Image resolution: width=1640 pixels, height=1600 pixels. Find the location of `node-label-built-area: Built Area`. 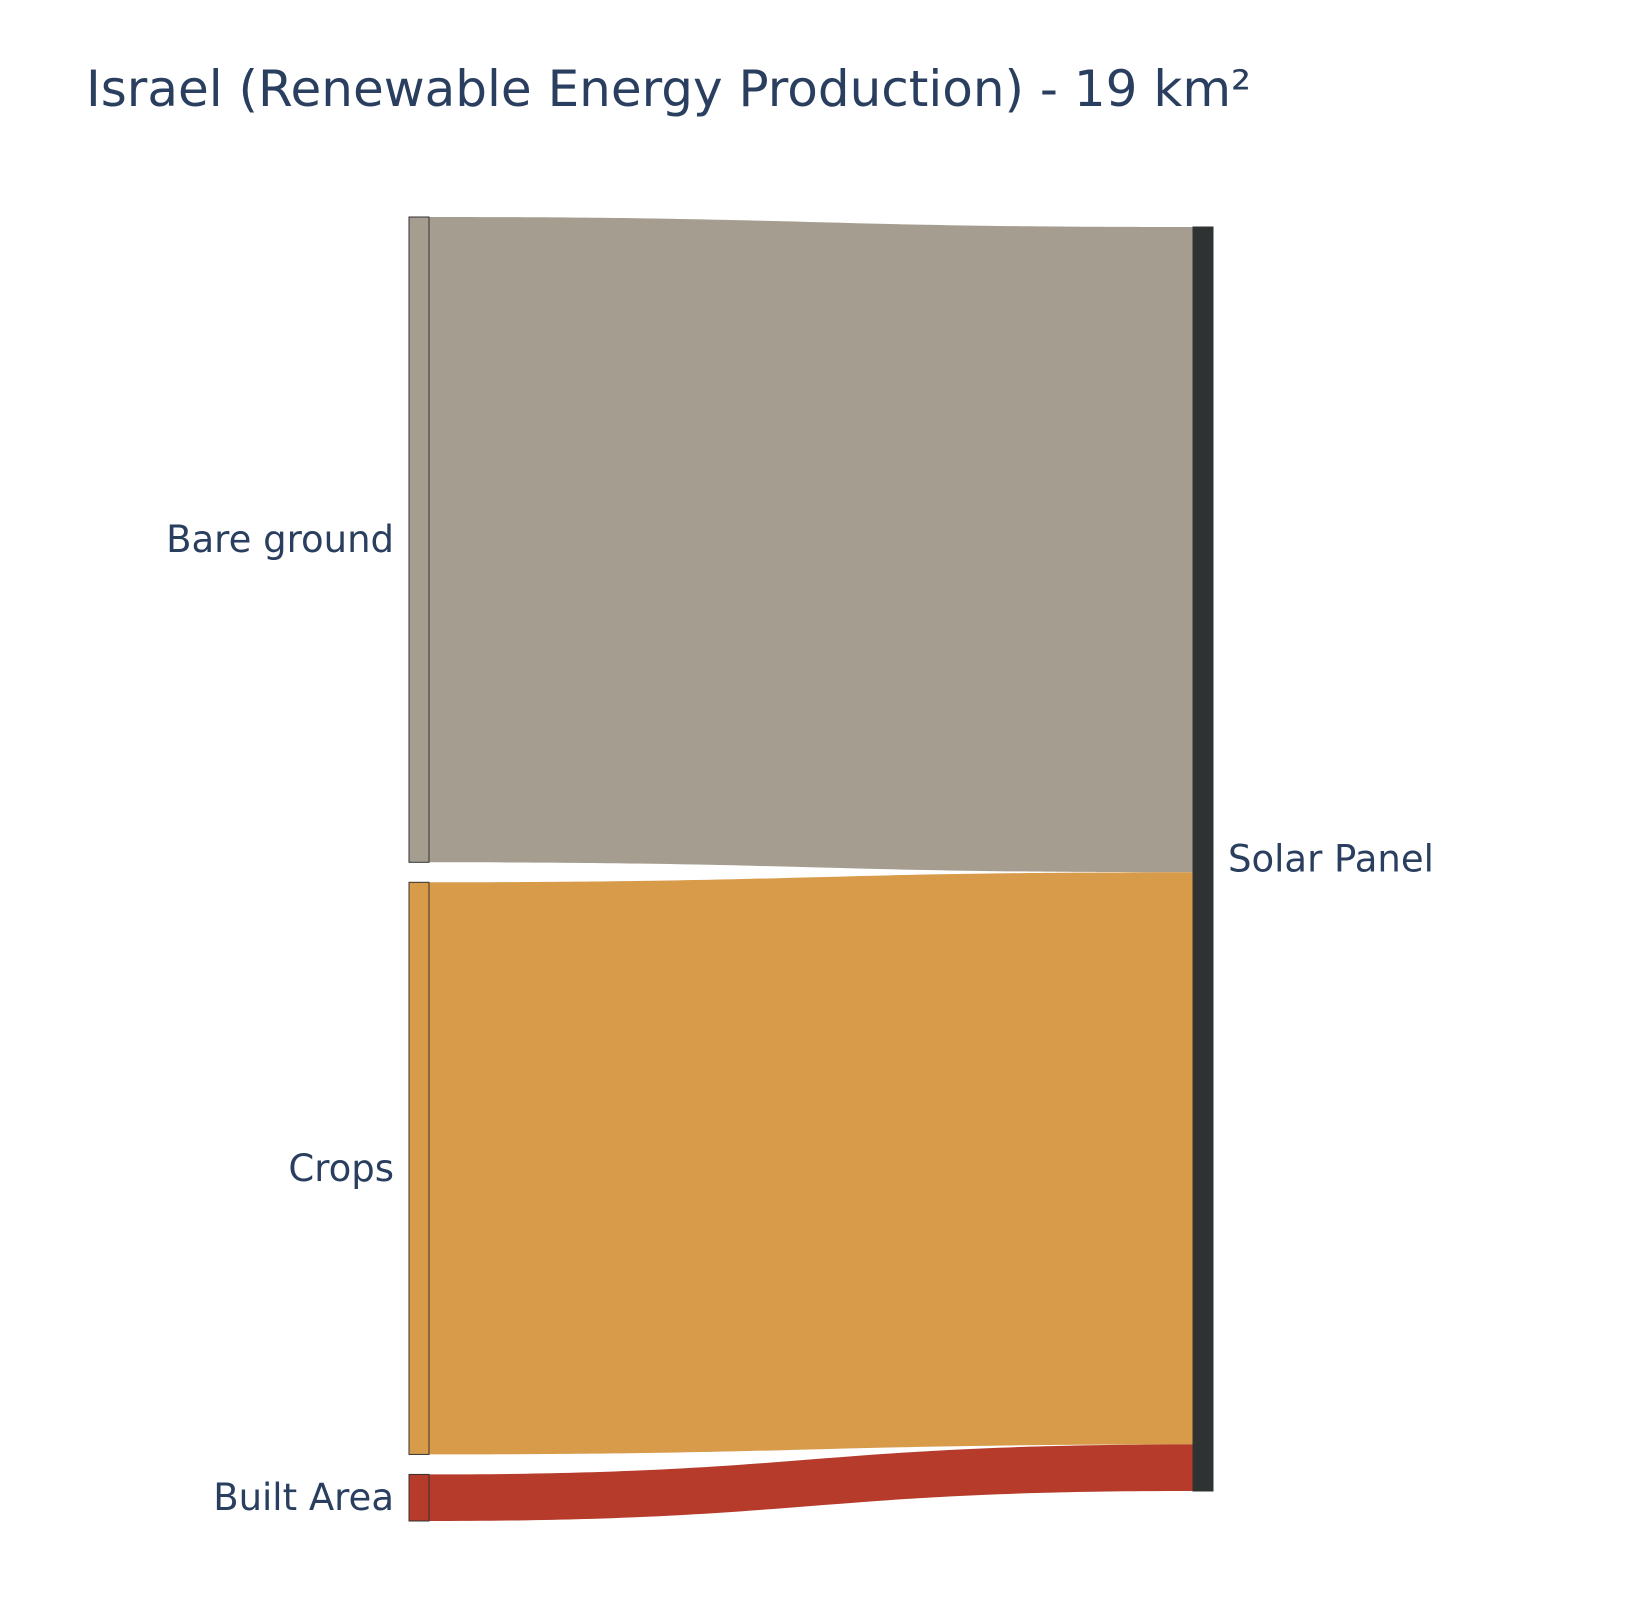

node-label-built-area: Built Area is located at coordinates (303, 1497).